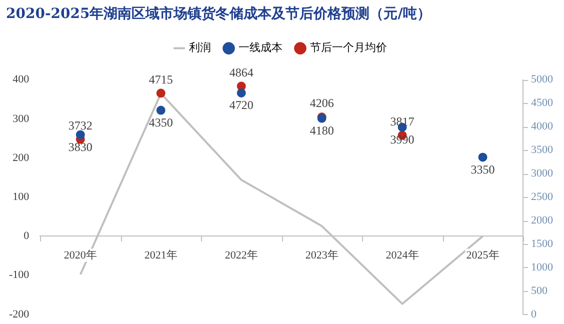 This screenshot has width=564, height=324. Describe the element at coordinates (542, 150) in the screenshot. I see `y2-tick-label: 3500` at that location.